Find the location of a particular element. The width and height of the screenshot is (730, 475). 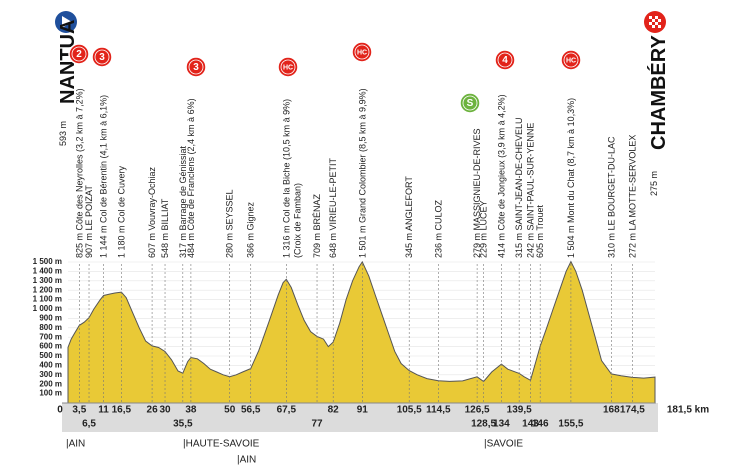

y-tick-label: 100 m is located at coordinates (50, 393).